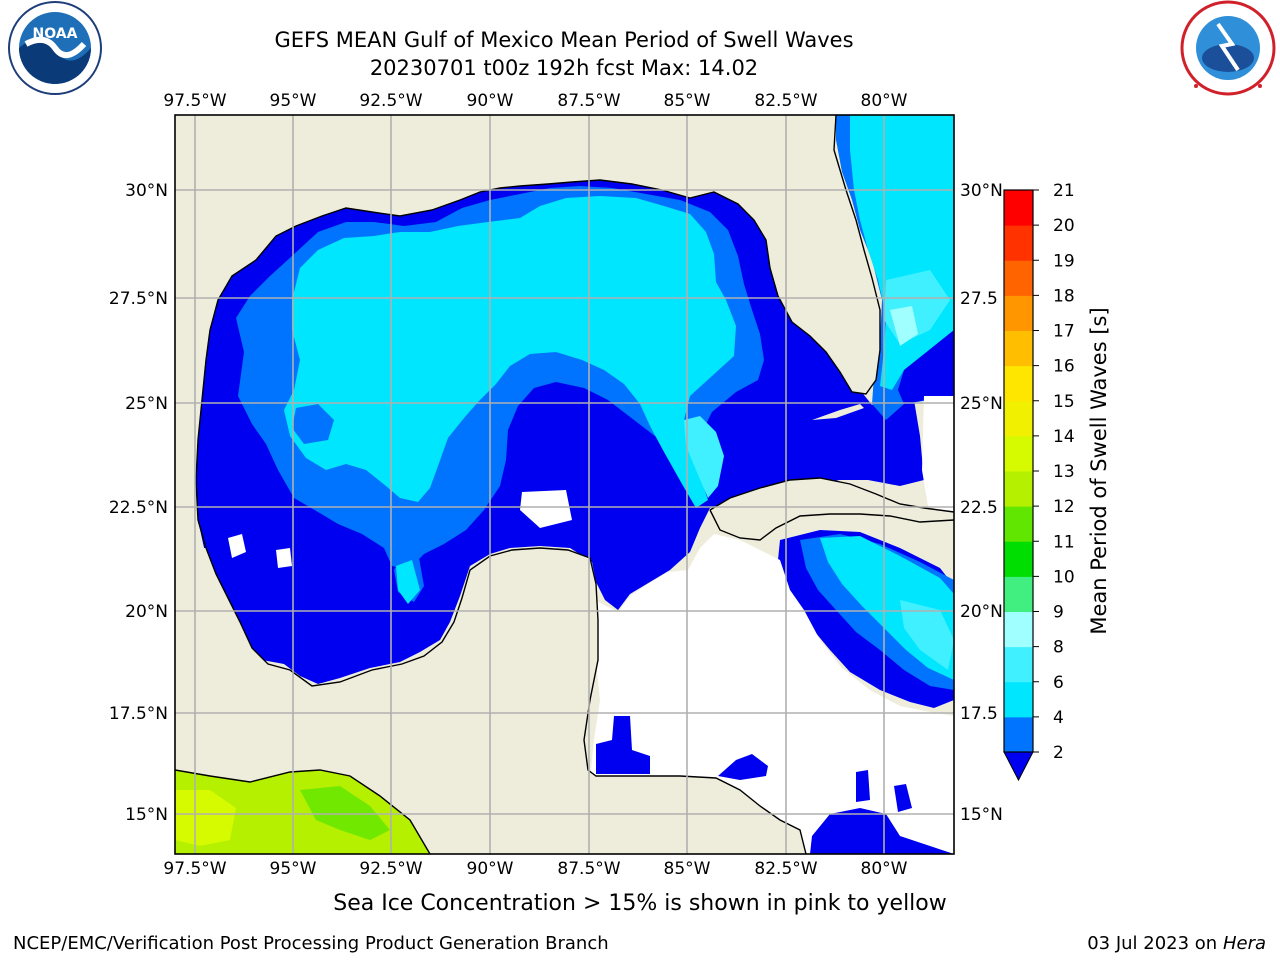  What do you see at coordinates (1099, 470) in the screenshot?
I see `colorbar-label: Mean Period of Swell Waves [s]` at bounding box center [1099, 470].